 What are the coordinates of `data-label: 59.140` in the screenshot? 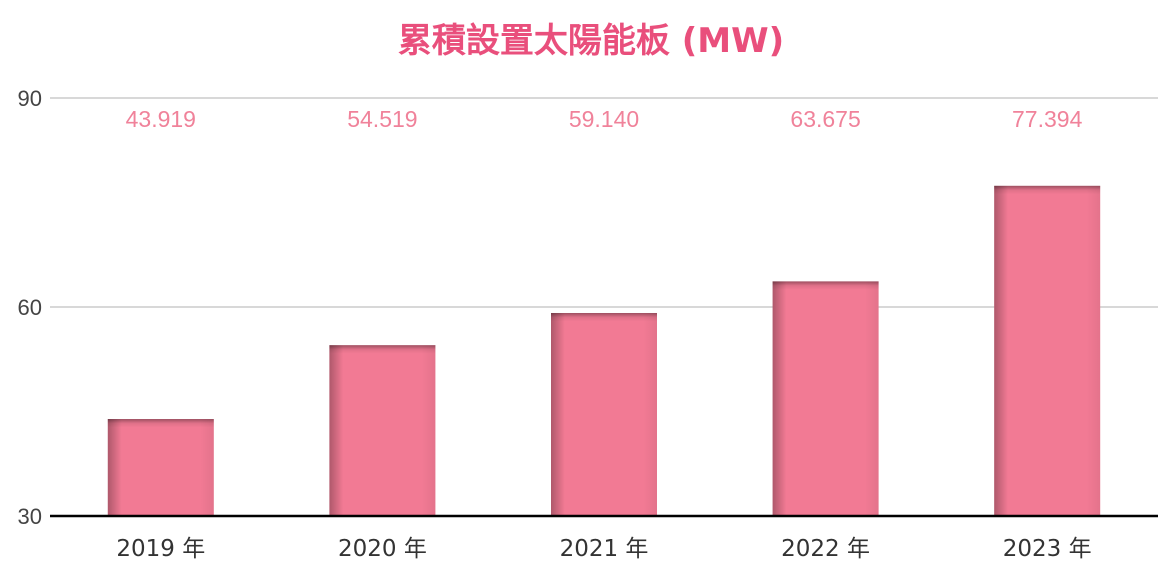 It's located at (604, 119).